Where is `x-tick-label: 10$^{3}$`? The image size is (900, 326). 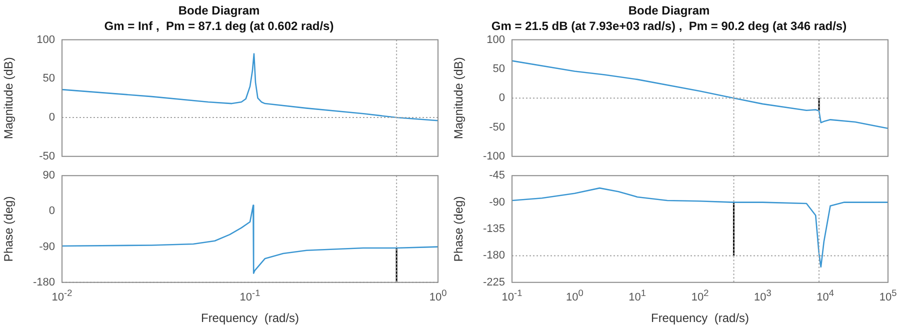 x-tick-label: 10$^{3}$ is located at coordinates (763, 296).